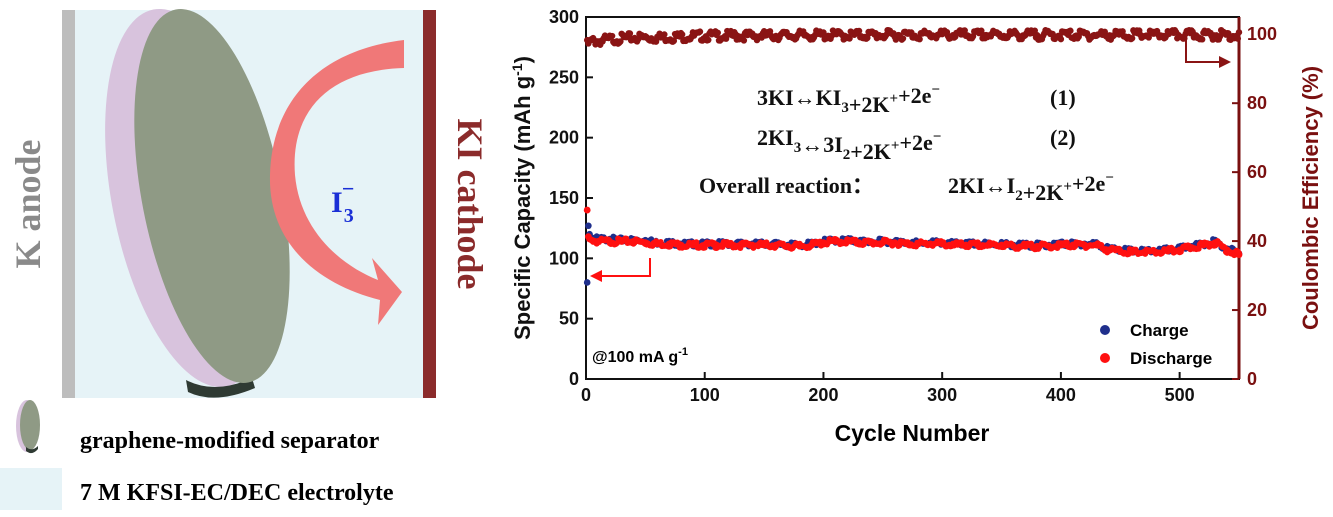 The width and height of the screenshot is (1333, 517). Describe the element at coordinates (342, 201) in the screenshot. I see `triiodide-ion-label: I3−` at that location.